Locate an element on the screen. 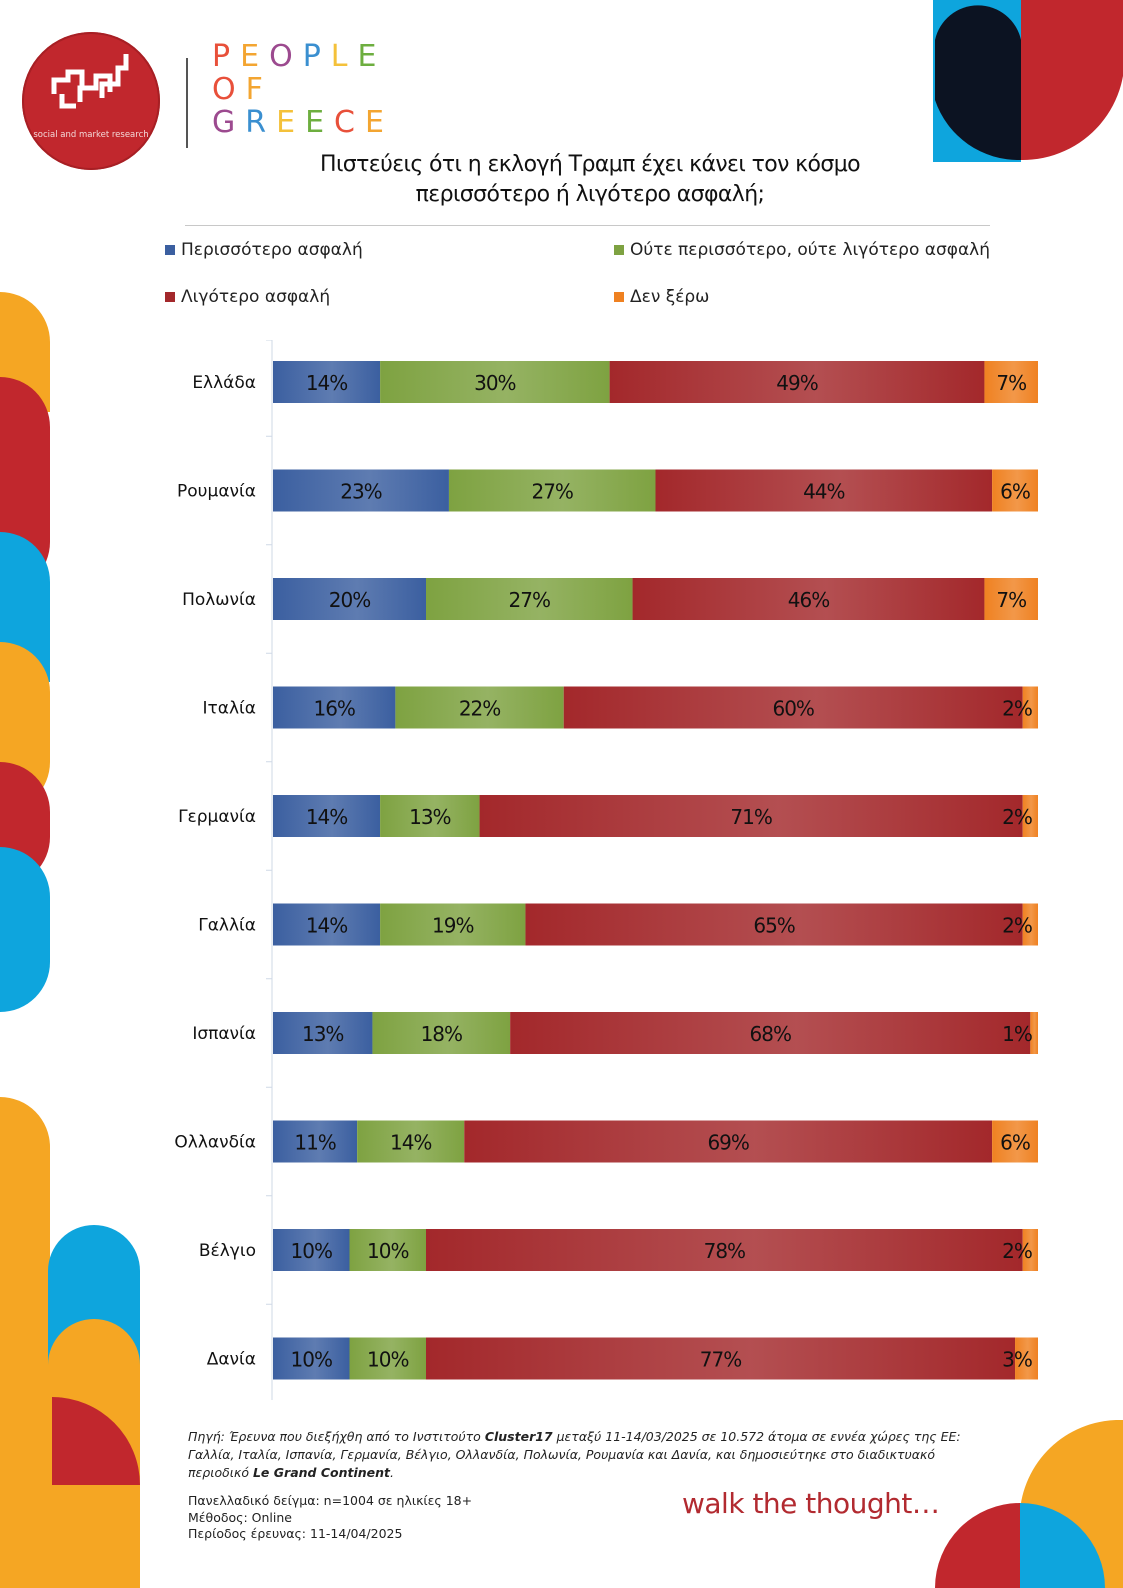  category-label: Γερμανία is located at coordinates (217, 817).